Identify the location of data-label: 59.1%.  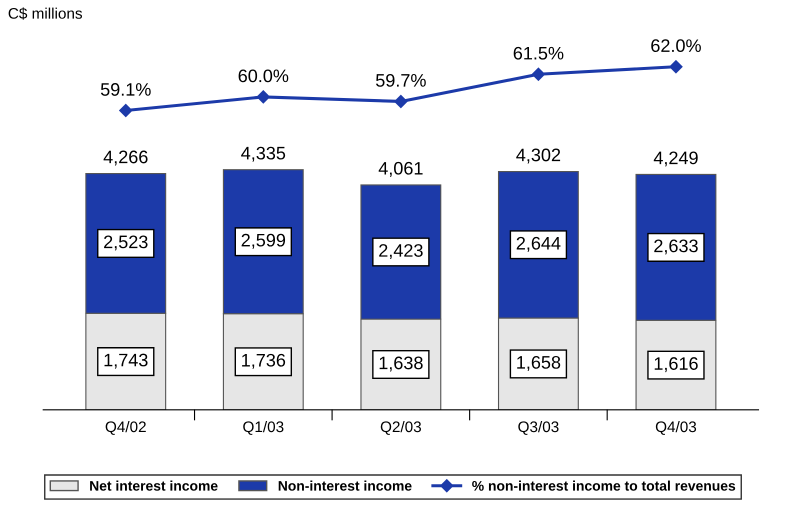
(125, 89).